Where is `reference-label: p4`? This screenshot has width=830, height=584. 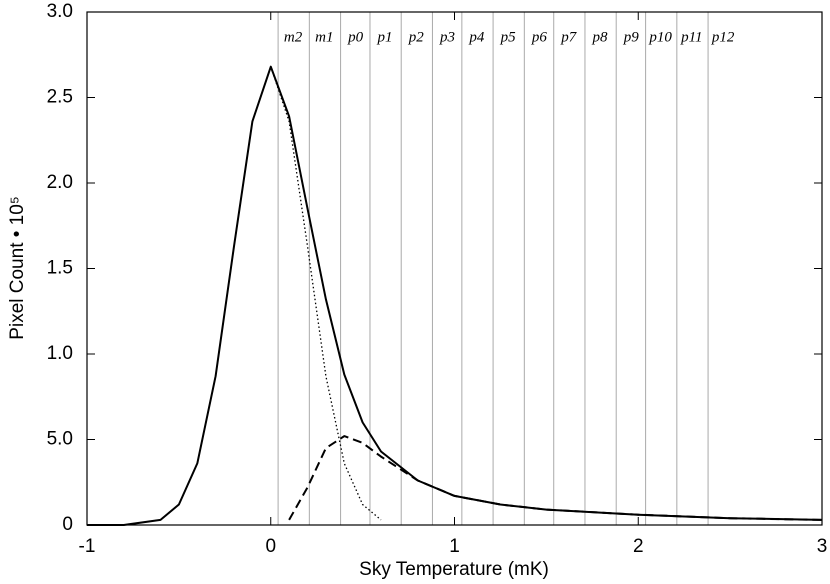 reference-label: p4 is located at coordinates (476, 37).